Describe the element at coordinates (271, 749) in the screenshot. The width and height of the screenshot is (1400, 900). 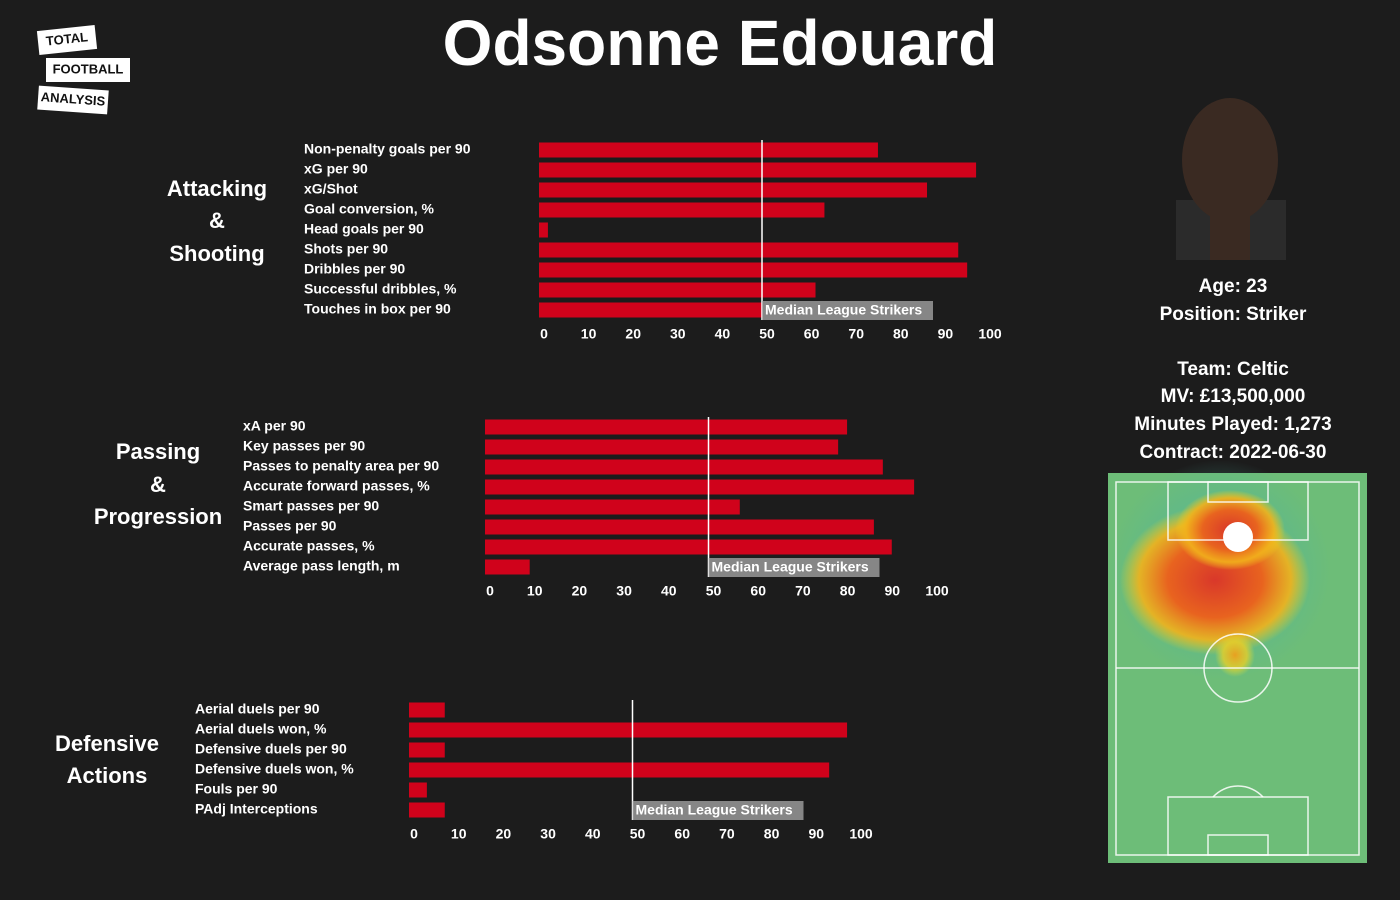
I see `category-label: Defensive duels per 90` at that location.